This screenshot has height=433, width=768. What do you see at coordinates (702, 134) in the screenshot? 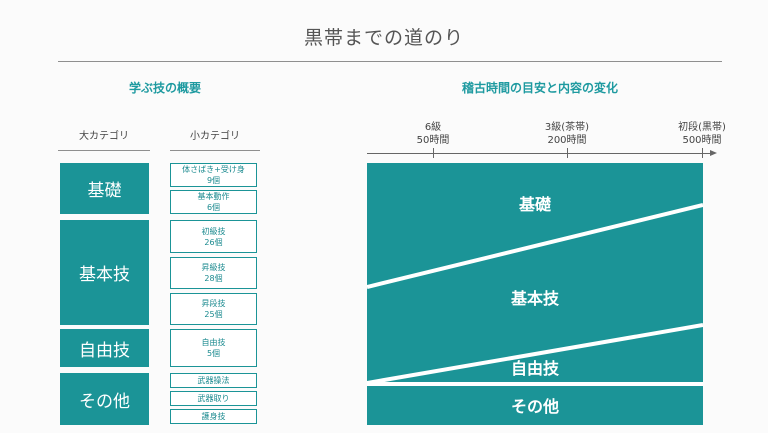
I see `milestone-label-shodan: 初段(黒帯) 500時間` at bounding box center [702, 134].